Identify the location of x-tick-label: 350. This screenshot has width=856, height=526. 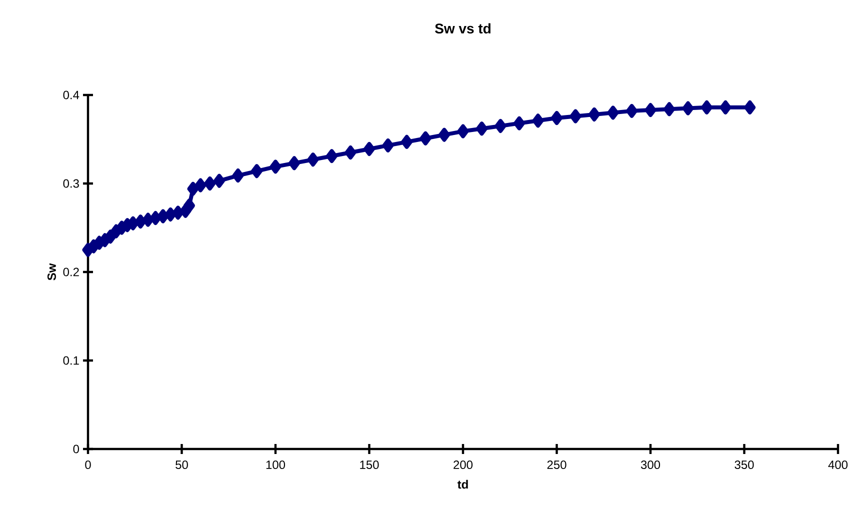
(744, 465).